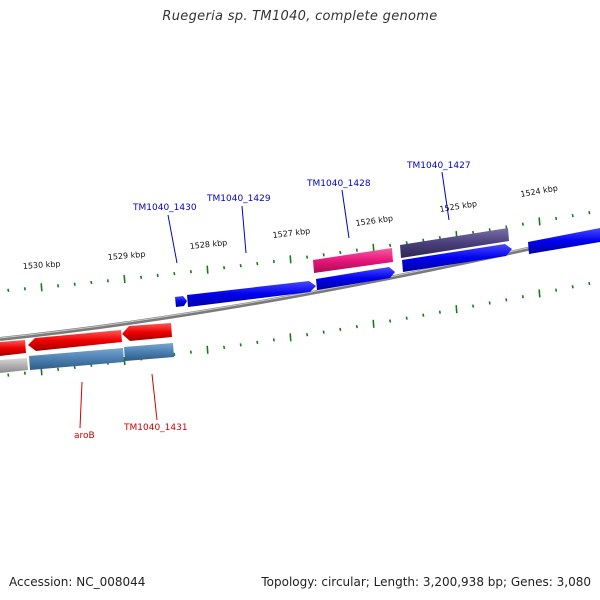 The image size is (600, 600). I want to click on gene-label-tm1040-1427: TM1040_1427, so click(438, 166).